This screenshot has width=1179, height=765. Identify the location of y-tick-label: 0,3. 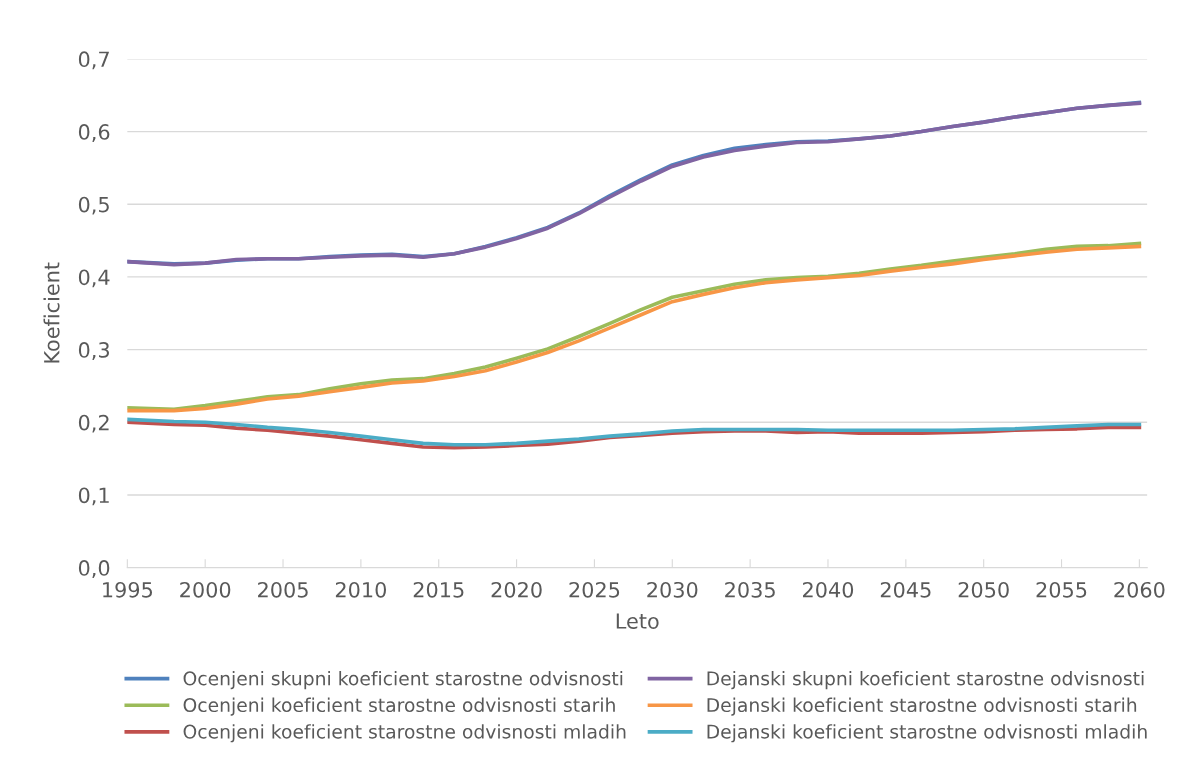
(93, 351).